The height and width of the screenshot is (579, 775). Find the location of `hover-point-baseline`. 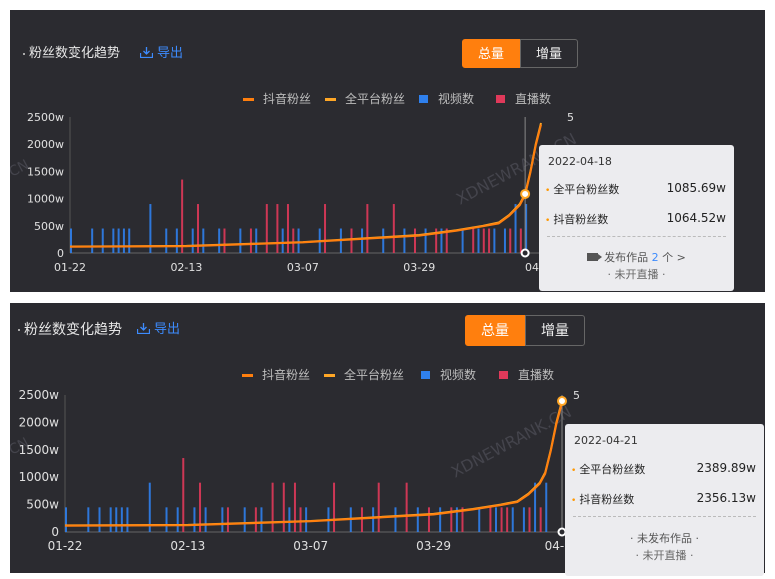

hover-point-baseline is located at coordinates (525, 253).